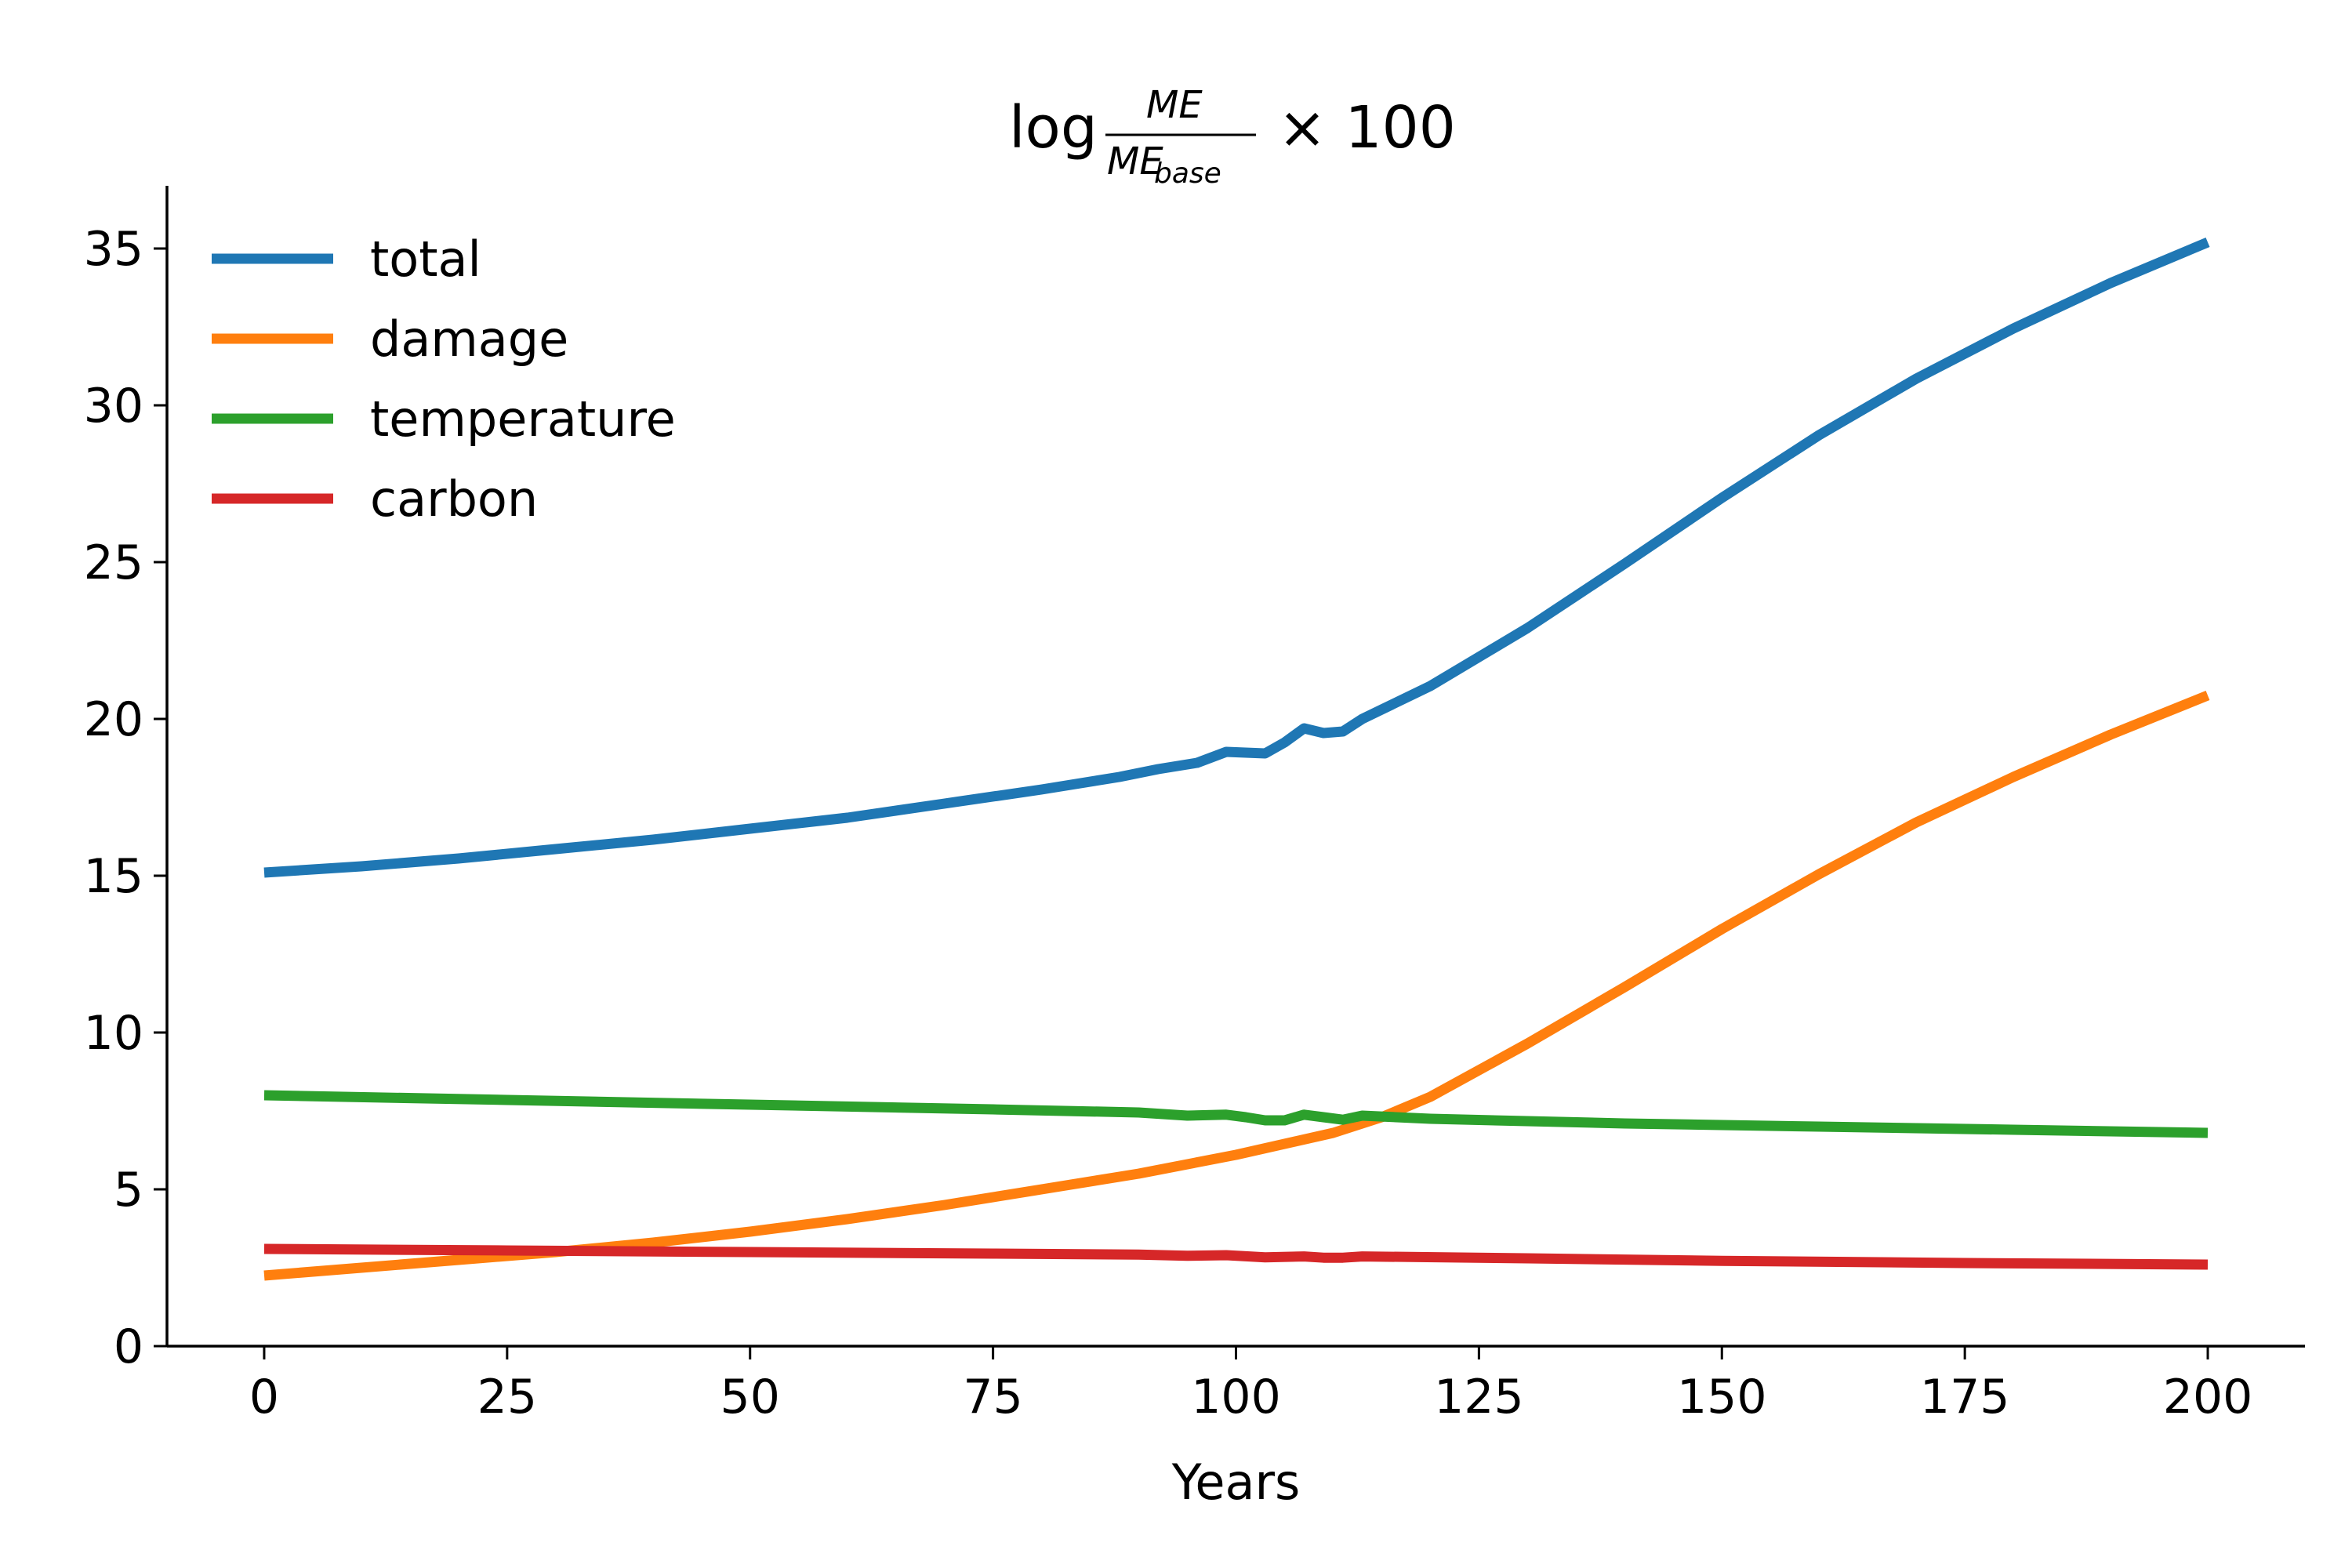 The height and width of the screenshot is (1568, 2352). What do you see at coordinates (1722, 1397) in the screenshot?
I see `x-tick-label: 150` at bounding box center [1722, 1397].